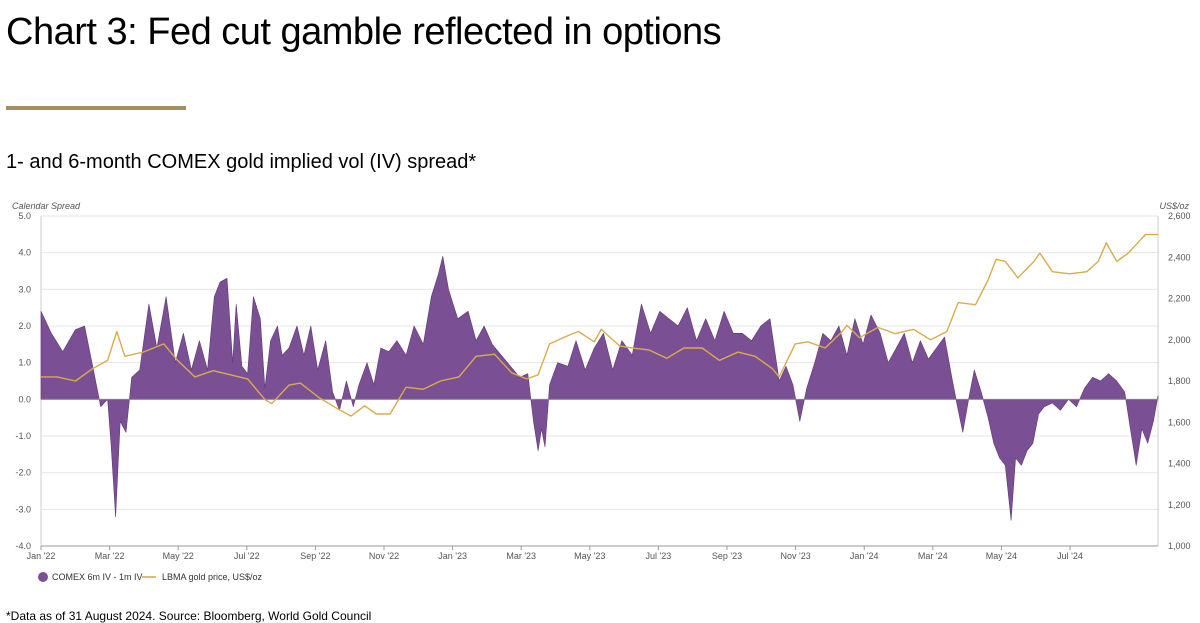 The width and height of the screenshot is (1200, 623). What do you see at coordinates (23, 509) in the screenshot?
I see `left-tick-label: -3.0` at bounding box center [23, 509].